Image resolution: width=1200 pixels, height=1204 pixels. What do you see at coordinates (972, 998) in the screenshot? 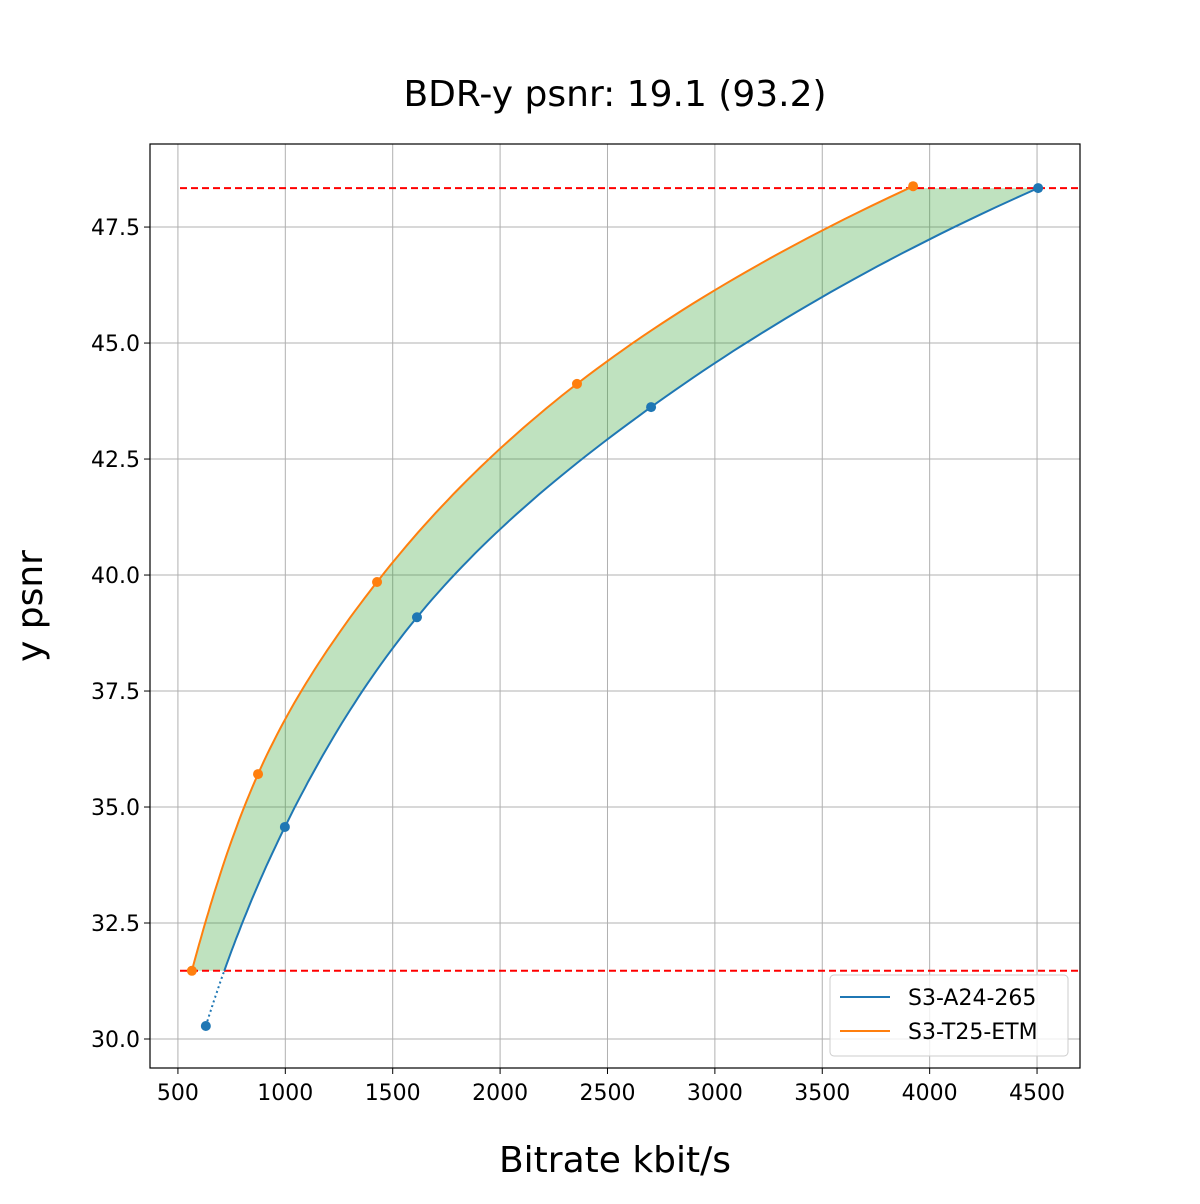
I see `legend-label-s3-a24-265: S3-A24-265` at bounding box center [972, 998].